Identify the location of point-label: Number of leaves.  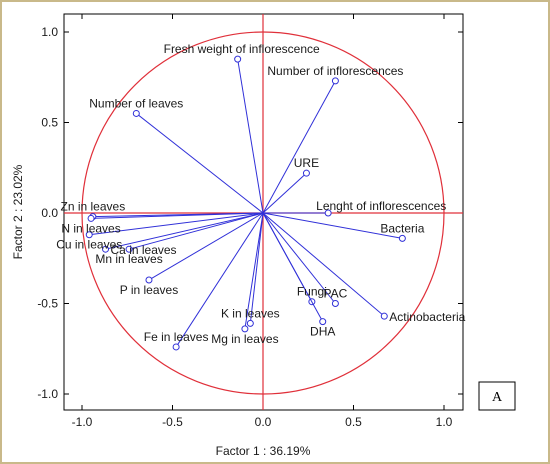
(136, 103).